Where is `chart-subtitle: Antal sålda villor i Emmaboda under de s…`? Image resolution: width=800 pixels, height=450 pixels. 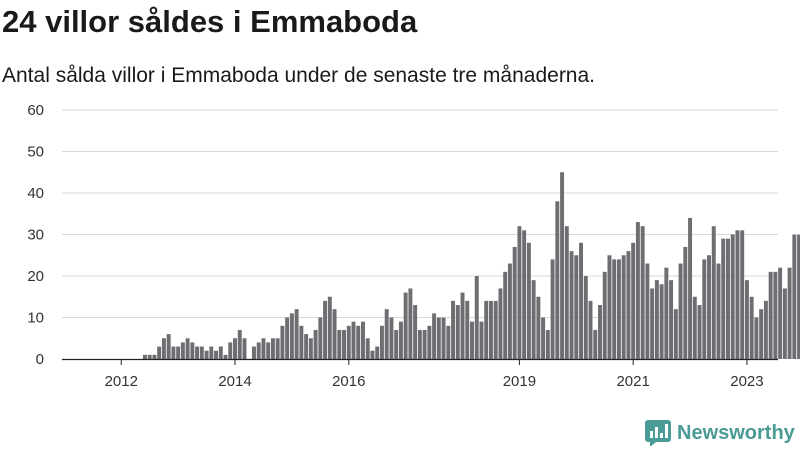
chart-subtitle: Antal sålda villor i Emmaboda under de s… is located at coordinates (299, 75).